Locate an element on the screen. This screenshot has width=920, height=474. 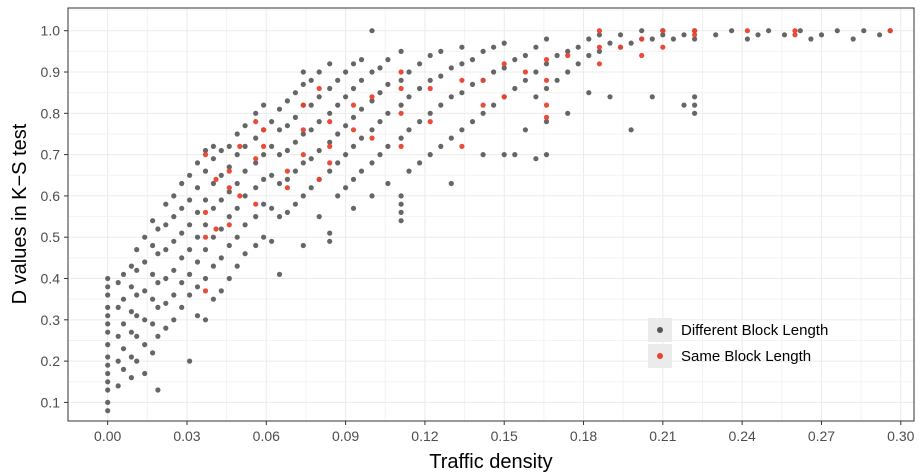
legend-swatch-different is located at coordinates (660, 330).